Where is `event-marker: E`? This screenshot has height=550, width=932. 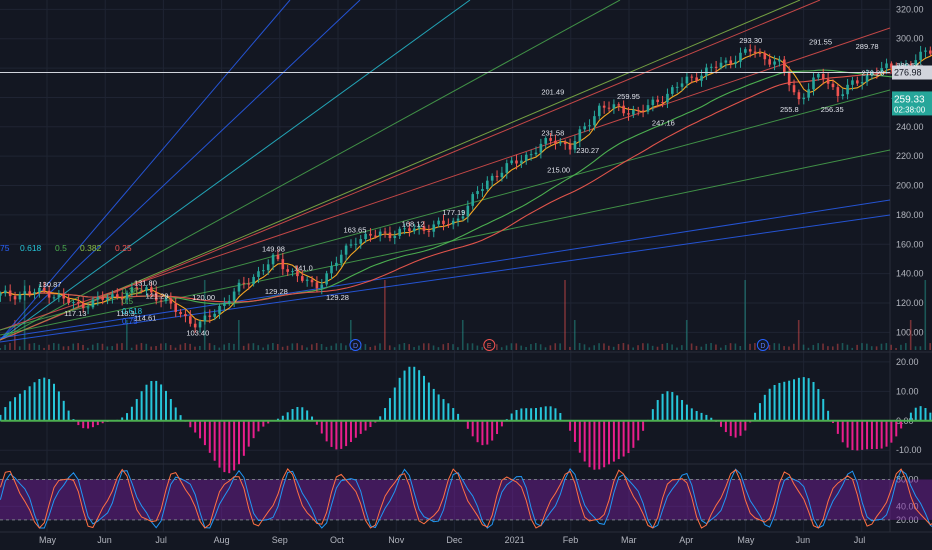 event-marker: E is located at coordinates (489, 345).